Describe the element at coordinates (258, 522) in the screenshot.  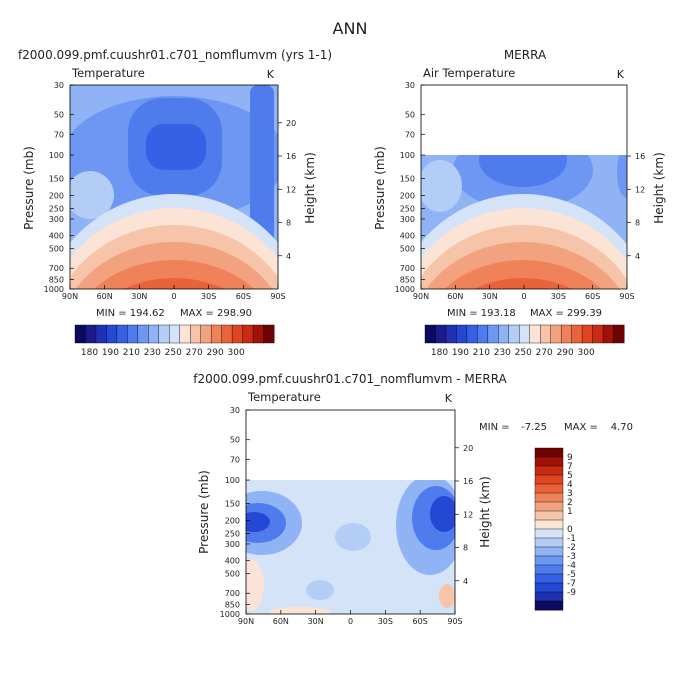
I see `north-upper-cool-core` at that location.